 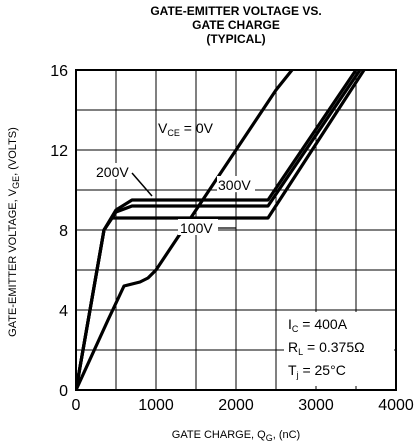 What do you see at coordinates (236, 436) in the screenshot?
I see `x-axis-label: GATE CHARGE, QG, (nC)` at bounding box center [236, 436].